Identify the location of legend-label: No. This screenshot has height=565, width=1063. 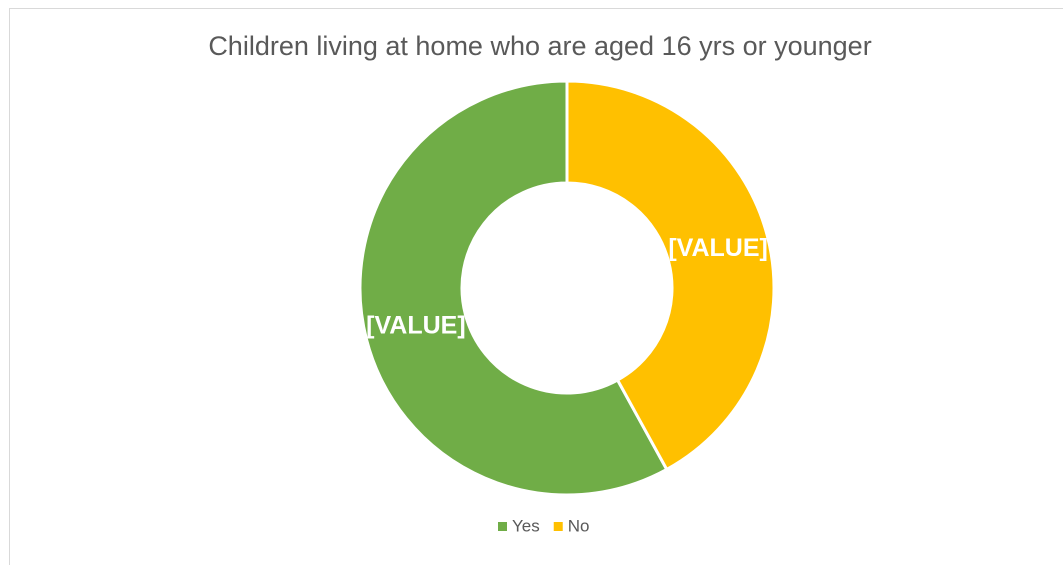
(579, 525).